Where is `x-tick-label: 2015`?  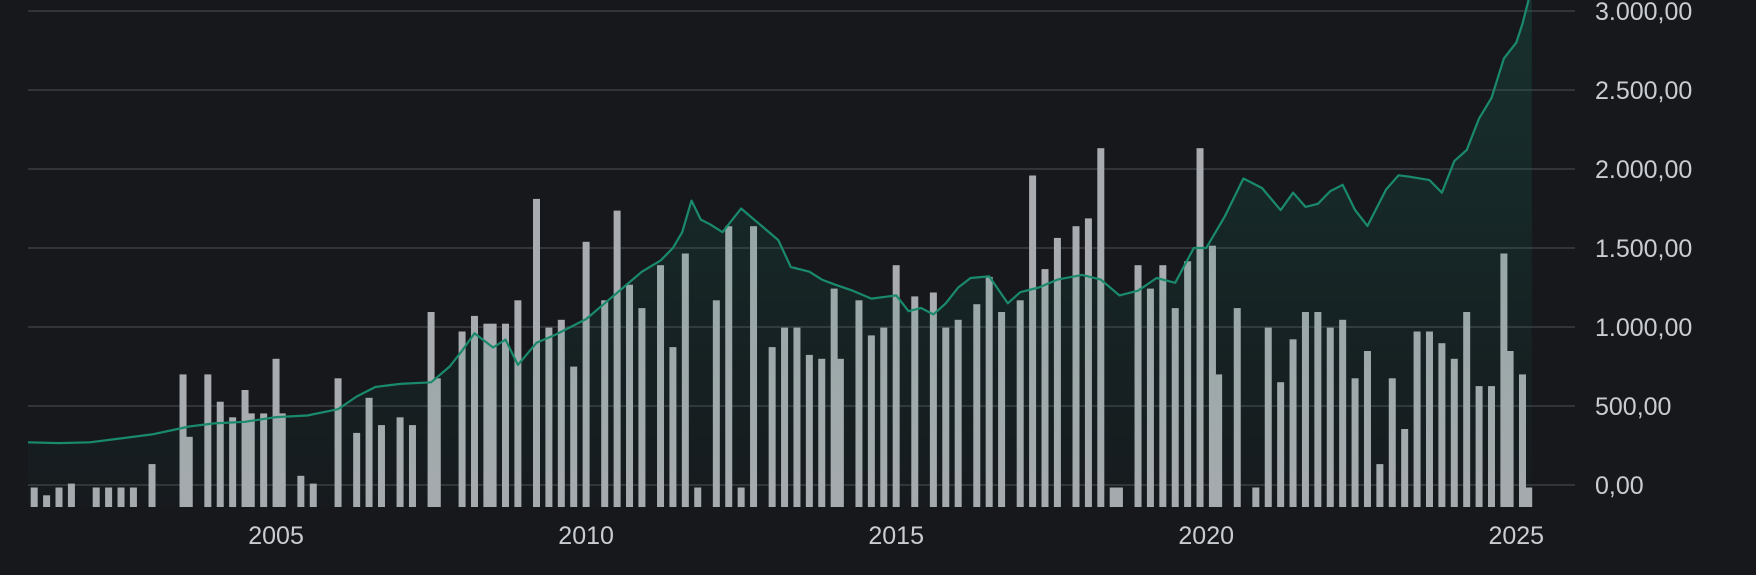 x-tick-label: 2015 is located at coordinates (896, 536).